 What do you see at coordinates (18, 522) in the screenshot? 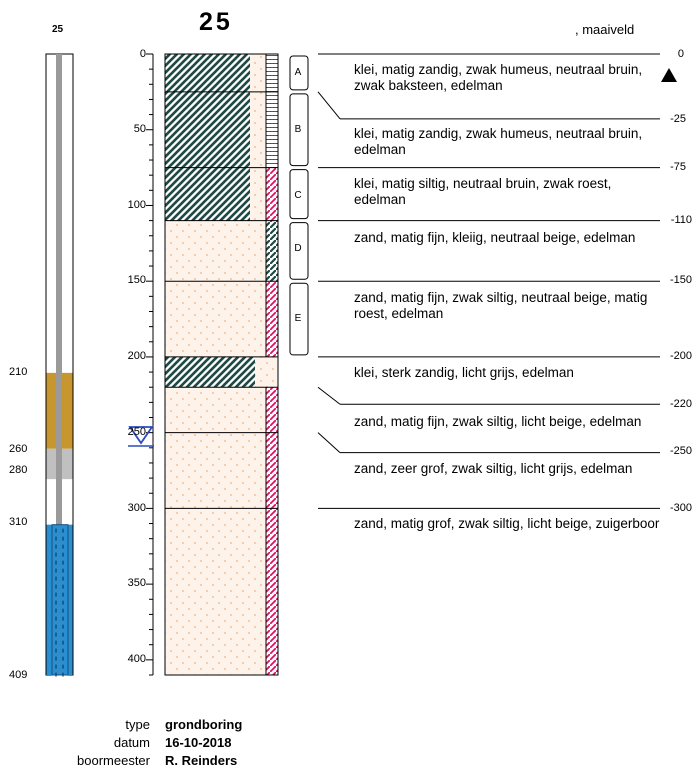
I see `well-depth-label: 310` at bounding box center [18, 522].